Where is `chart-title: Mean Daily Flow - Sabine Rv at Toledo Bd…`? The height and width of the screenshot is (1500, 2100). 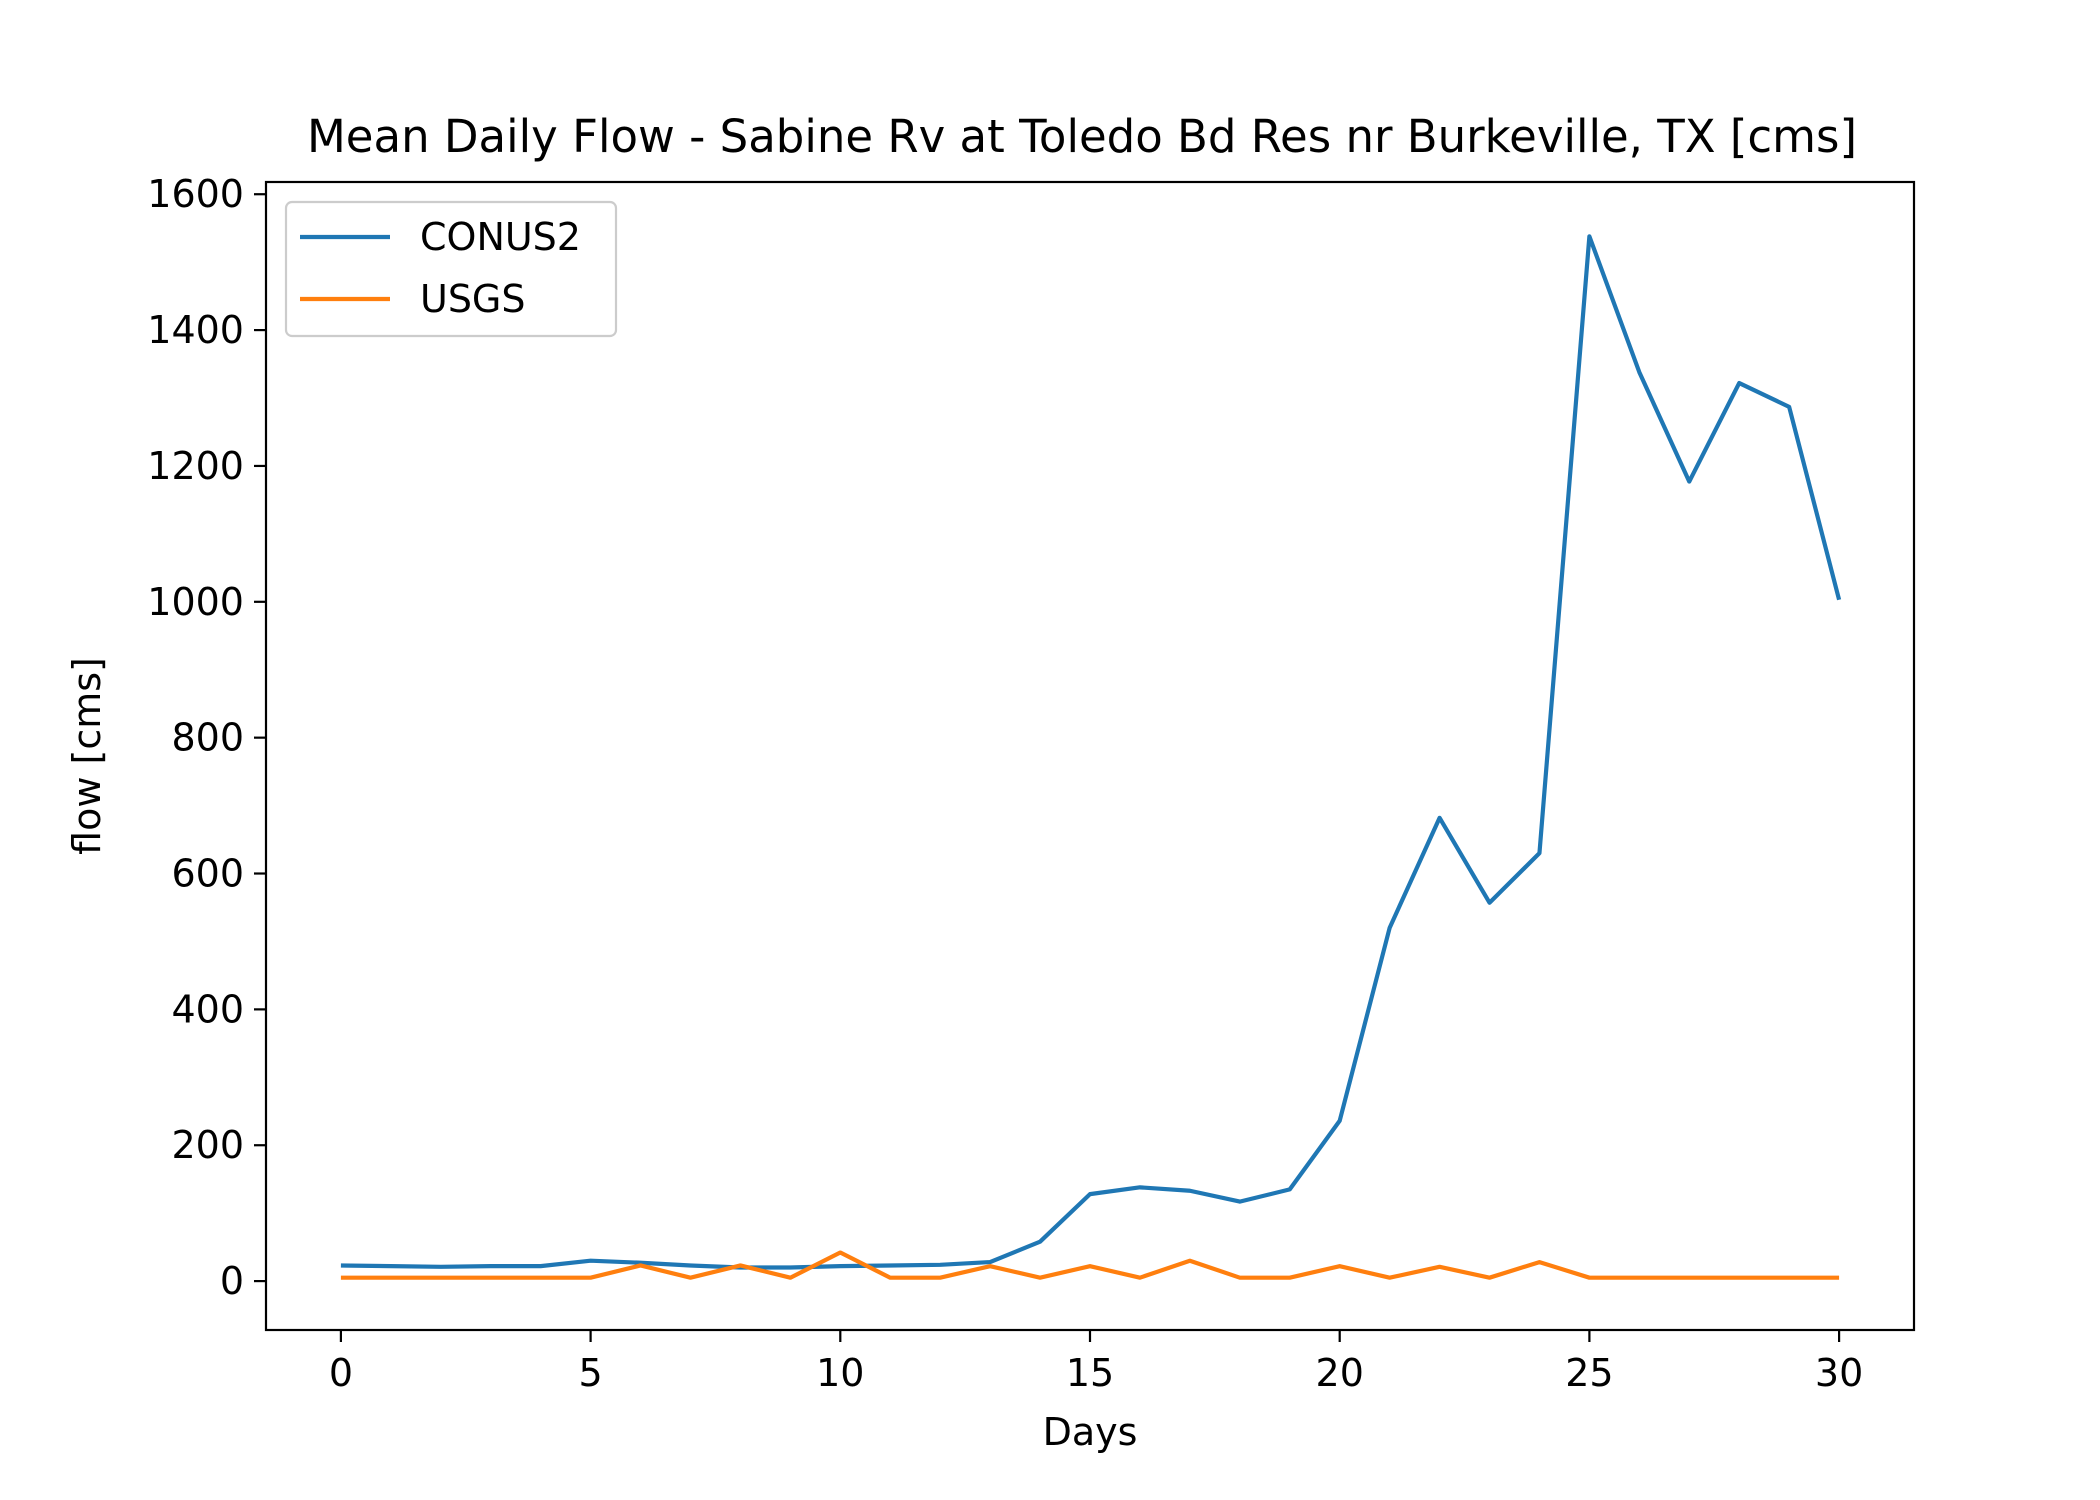
chart-title: Mean Daily Flow - Sabine Rv at Toledo Bd… is located at coordinates (1082, 136).